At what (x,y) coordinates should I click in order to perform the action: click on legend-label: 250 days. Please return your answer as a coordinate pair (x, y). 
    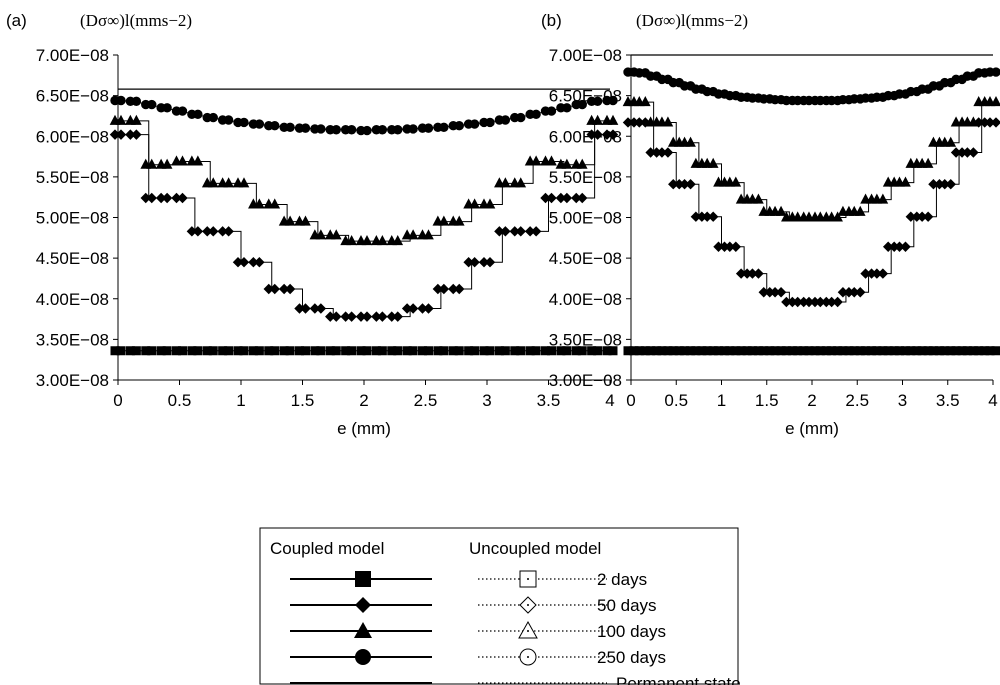
    Looking at the image, I should click on (631, 657).